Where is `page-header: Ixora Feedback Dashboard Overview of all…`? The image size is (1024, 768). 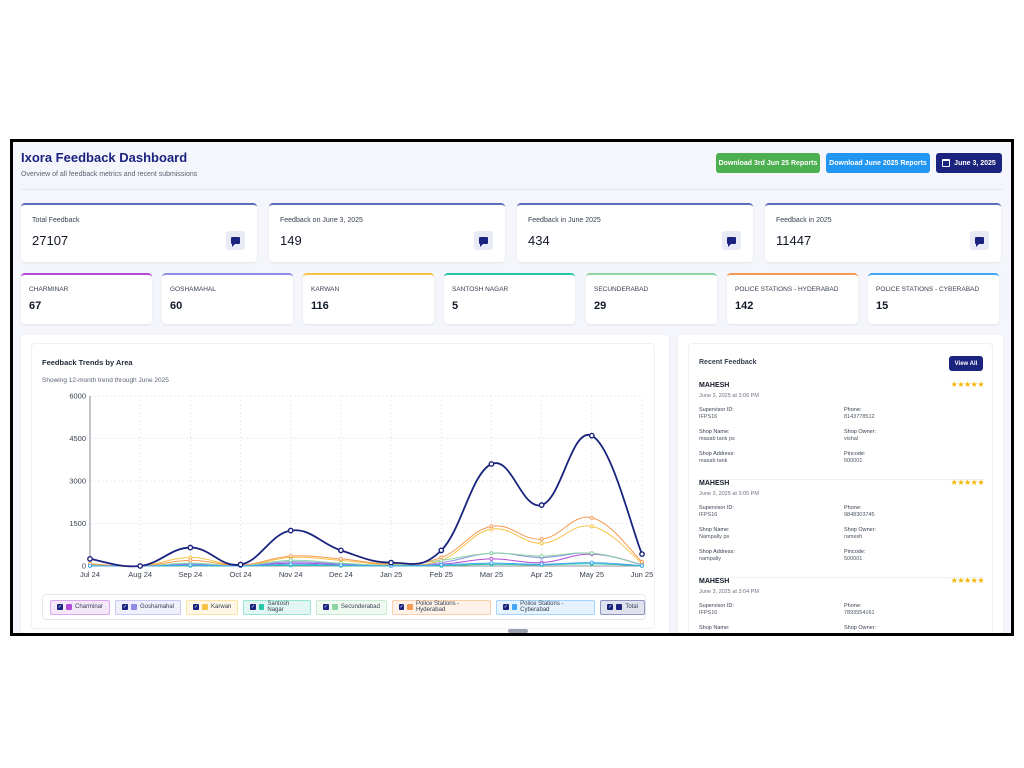 page-header: Ixora Feedback Dashboard Overview of all… is located at coordinates (512, 170).